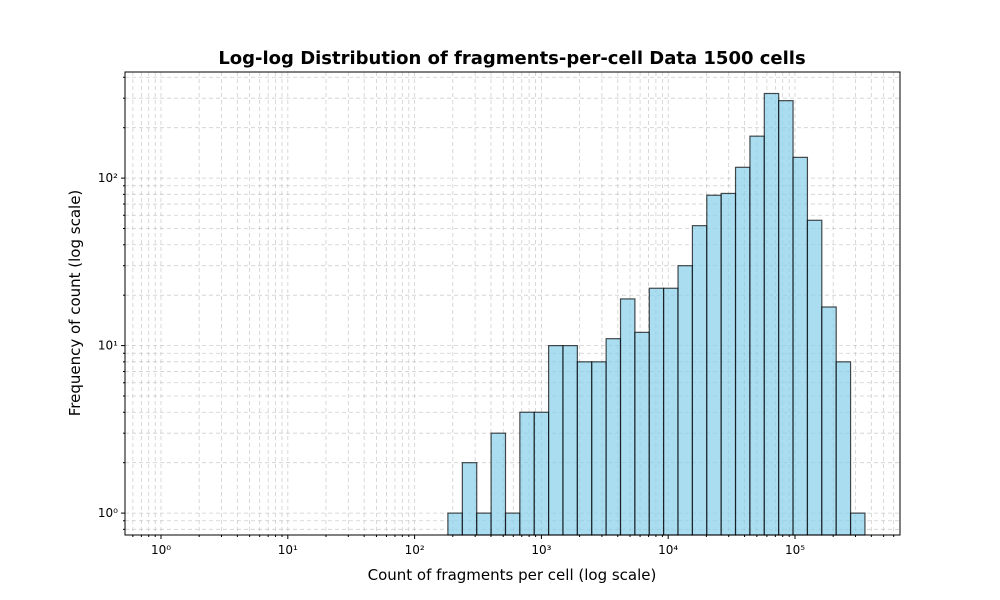 This screenshot has height=600, width=1000. What do you see at coordinates (795, 550) in the screenshot?
I see `x-tick-label: 10⁵` at bounding box center [795, 550].